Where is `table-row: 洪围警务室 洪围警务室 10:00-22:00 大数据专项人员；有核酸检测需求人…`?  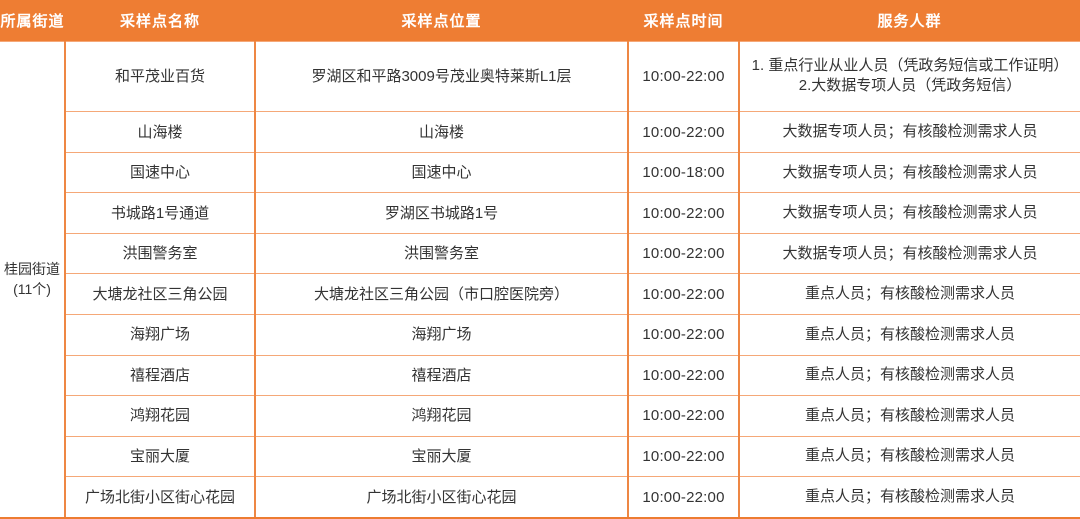 table-row: 洪围警务室 洪围警务室 10:00-22:00 大数据专项人员；有核酸检测需求人… is located at coordinates (540, 253).